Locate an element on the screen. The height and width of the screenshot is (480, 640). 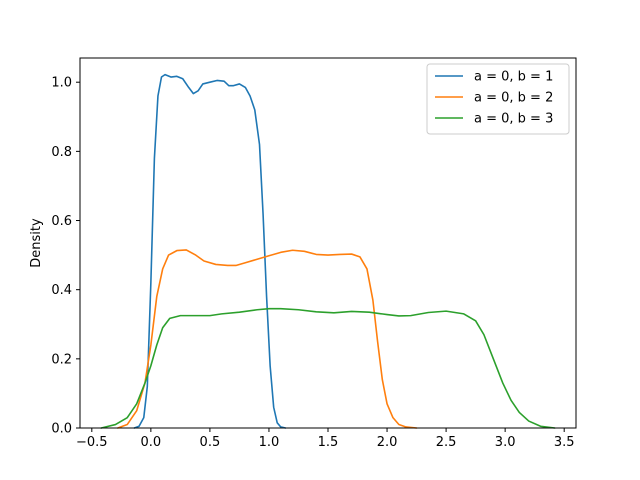
legend-label-3: a = 0, b = 3 is located at coordinates (513, 119).